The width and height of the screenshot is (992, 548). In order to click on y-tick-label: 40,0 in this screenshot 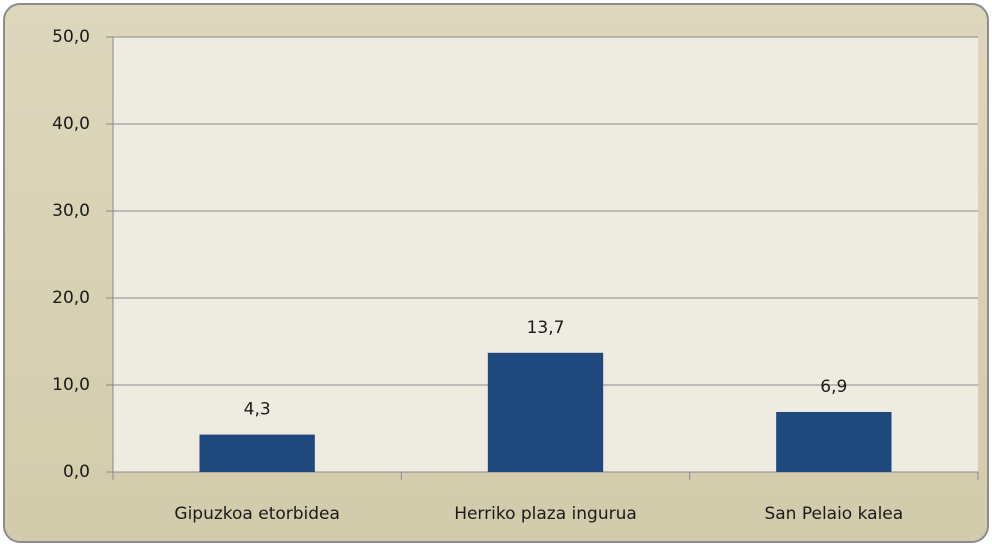, I will do `click(71, 124)`.